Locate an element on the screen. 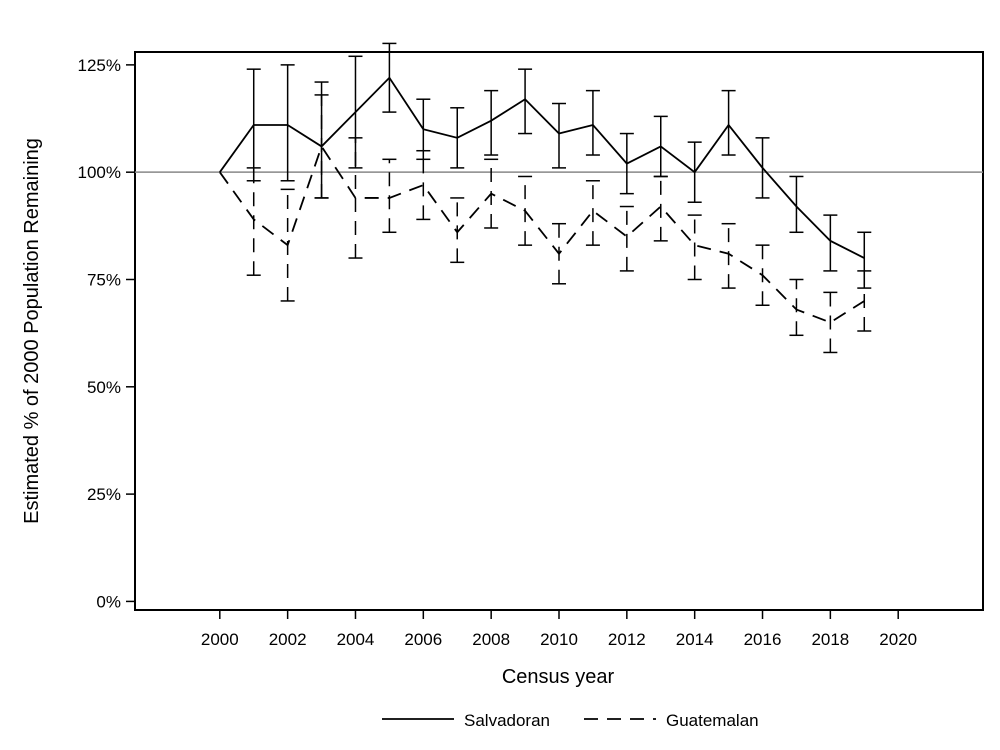  y-tick-label: 125% is located at coordinates (99, 65).